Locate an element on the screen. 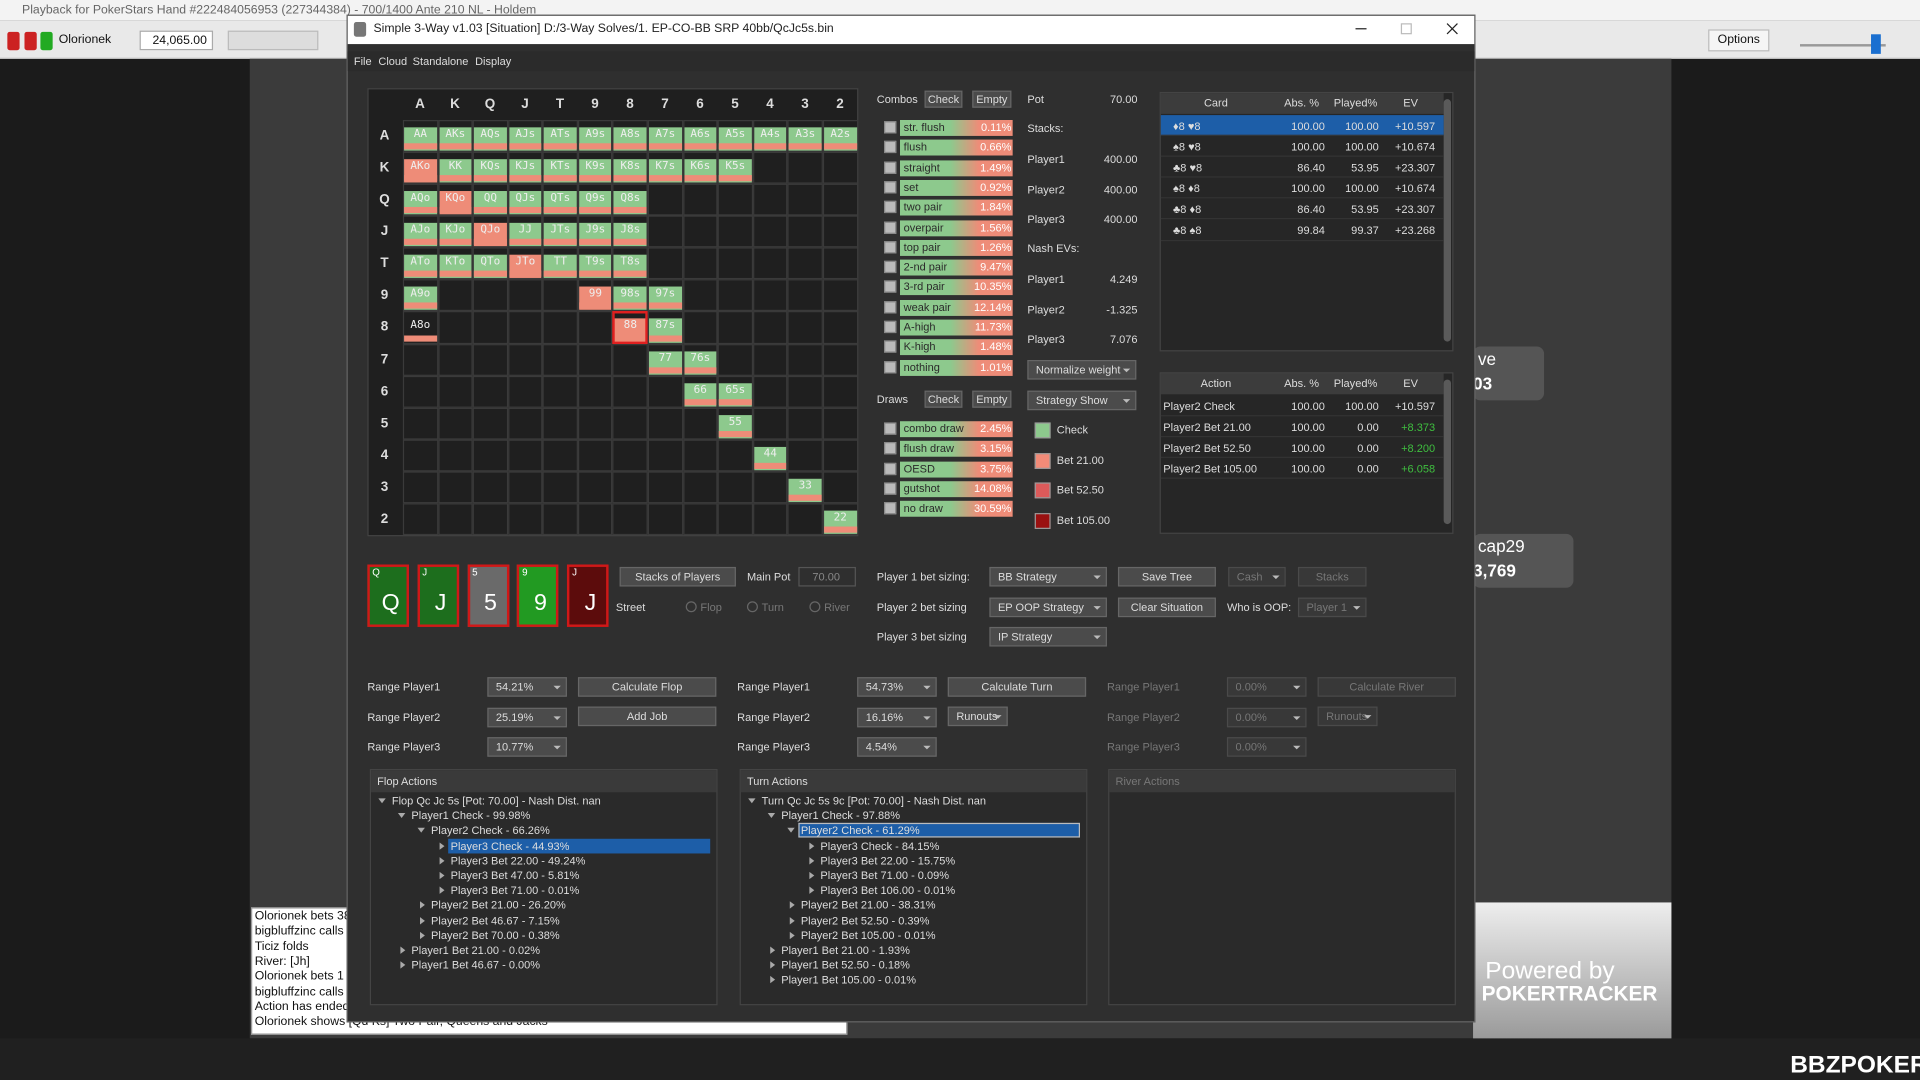 This screenshot has height=1080, width=1920. board-card is located at coordinates (388, 595).